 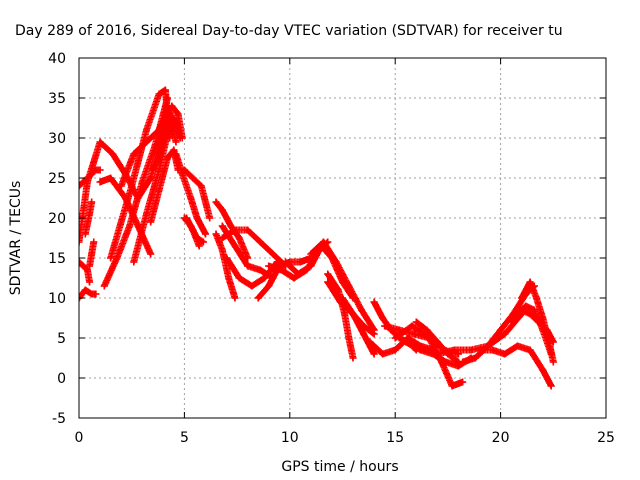 I want to click on y-tick-label: 5, so click(x=61, y=339).